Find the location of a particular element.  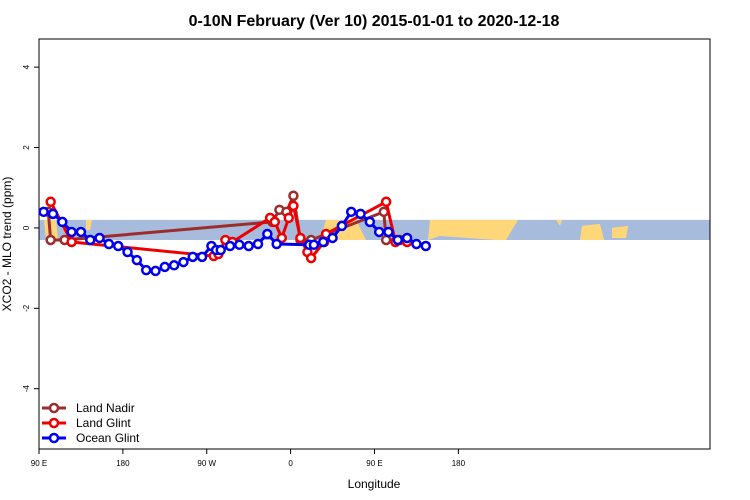

legend-label: Land Nadir is located at coordinates (105, 408).